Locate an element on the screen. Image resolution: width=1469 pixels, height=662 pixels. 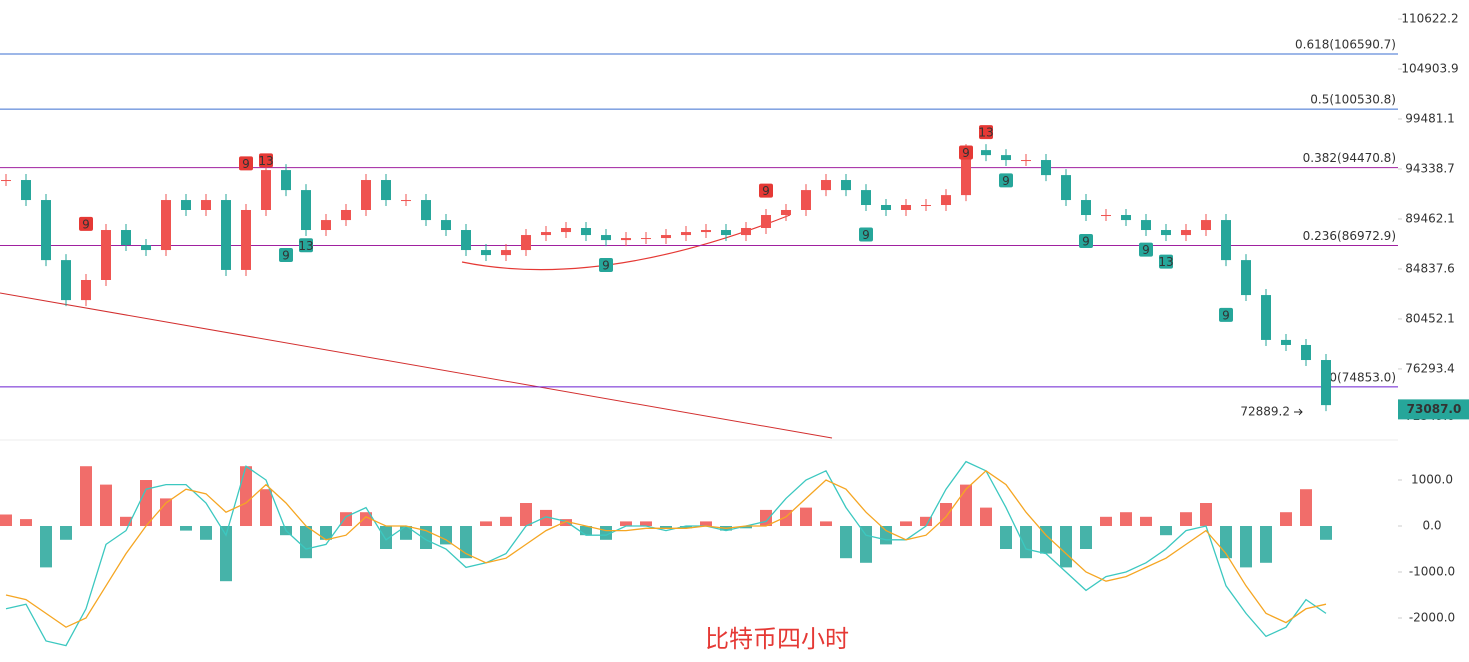
fib-label: 0.236(86972.9) is located at coordinates (1349, 236).